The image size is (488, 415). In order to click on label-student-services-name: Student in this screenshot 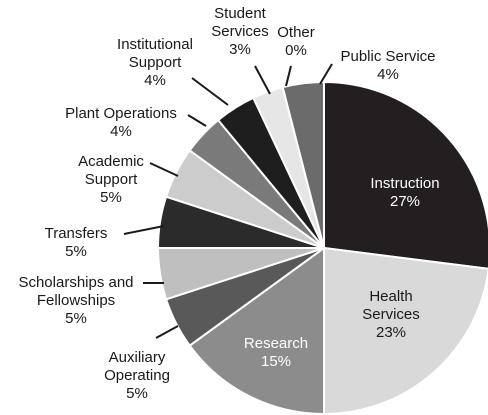, I will do `click(240, 13)`.